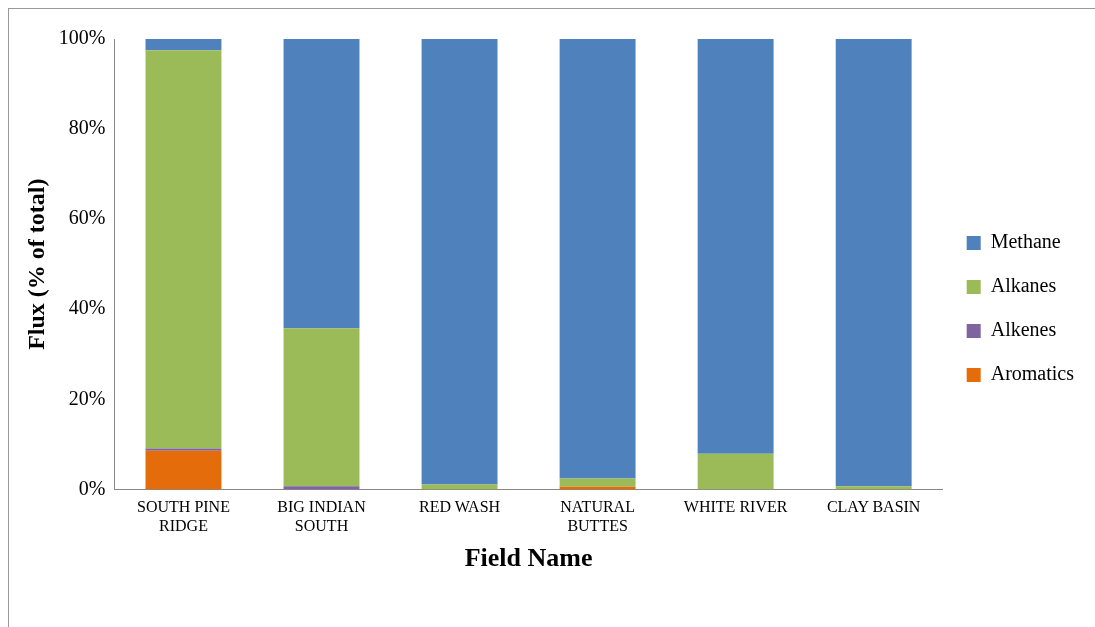 The image size is (1095, 627). What do you see at coordinates (82, 37) in the screenshot?
I see `y-tick-label: 100%` at bounding box center [82, 37].